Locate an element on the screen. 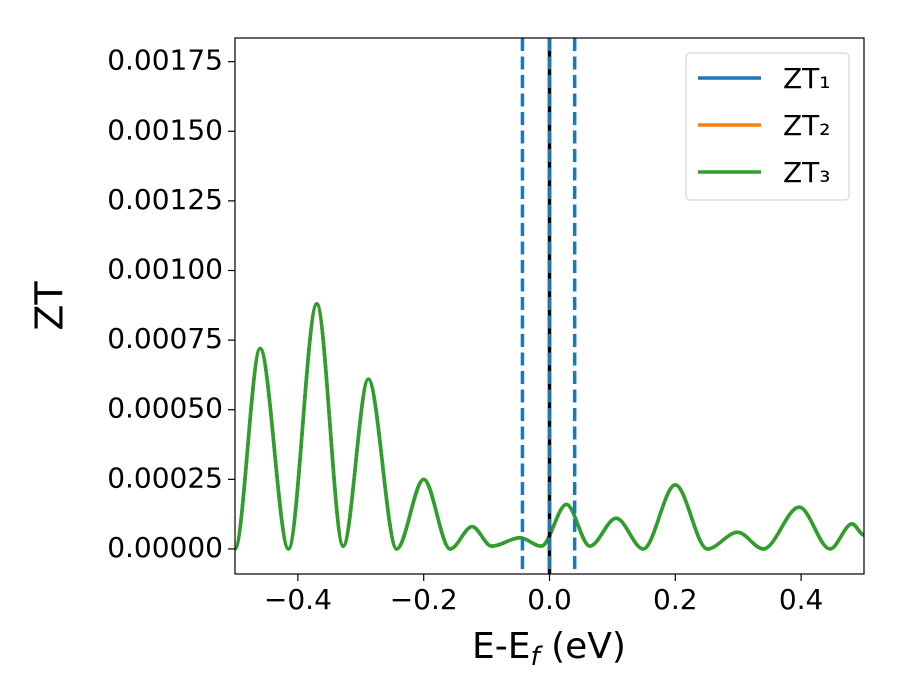 The height and width of the screenshot is (700, 900). legend-label: ZT₁ is located at coordinates (807, 78).